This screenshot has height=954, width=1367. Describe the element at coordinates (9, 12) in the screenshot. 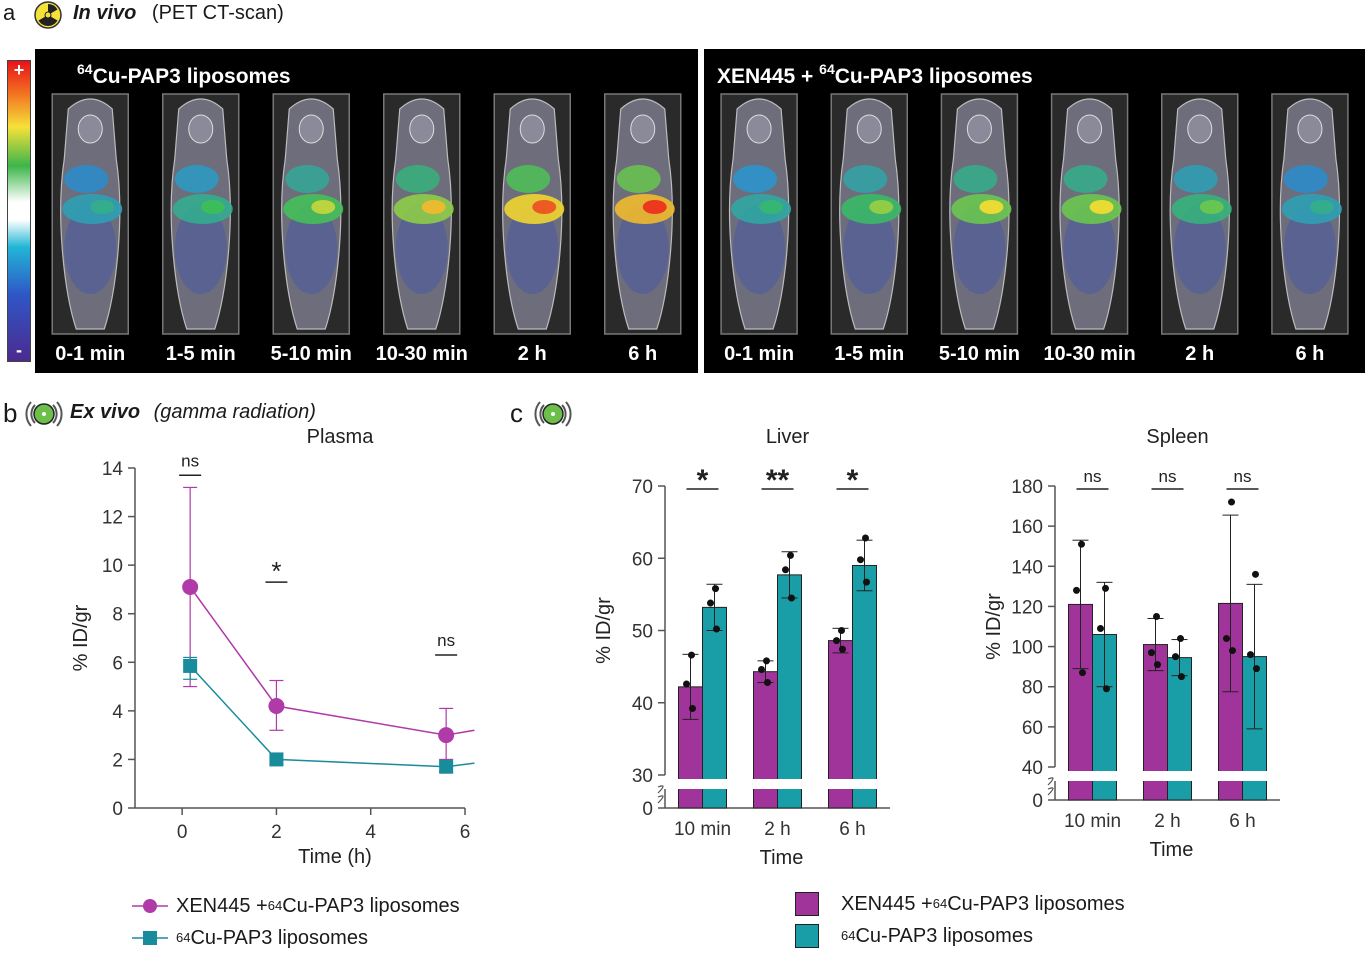

I see `panel-a-letter: a` at that location.